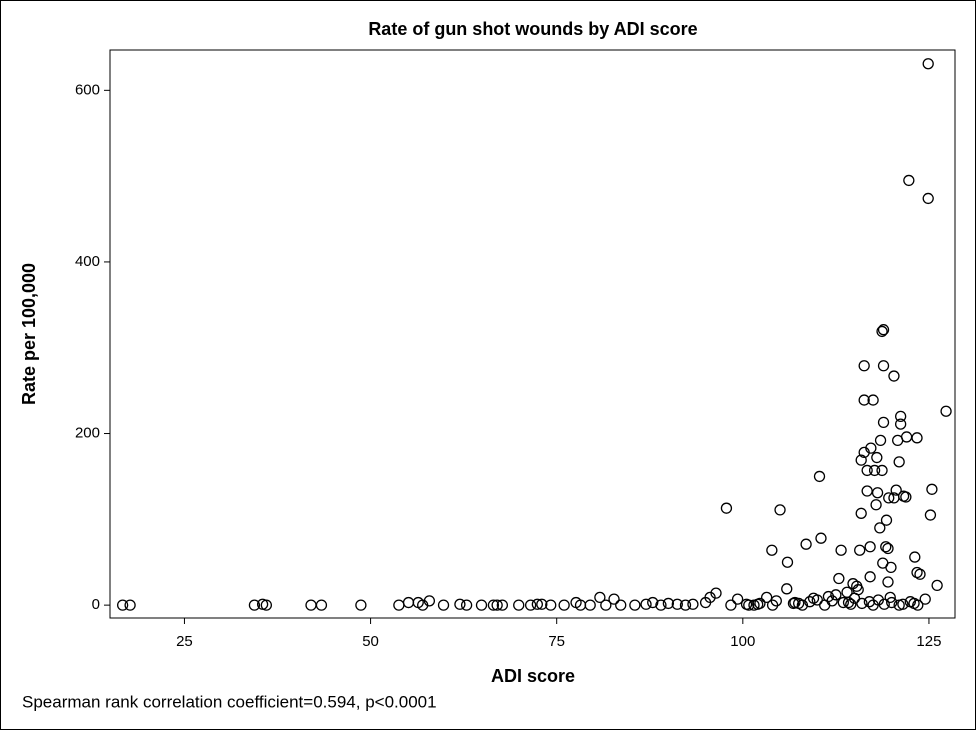 This screenshot has height=731, width=977. Describe the element at coordinates (96, 604) in the screenshot. I see `y-tick-label: 0` at that location.